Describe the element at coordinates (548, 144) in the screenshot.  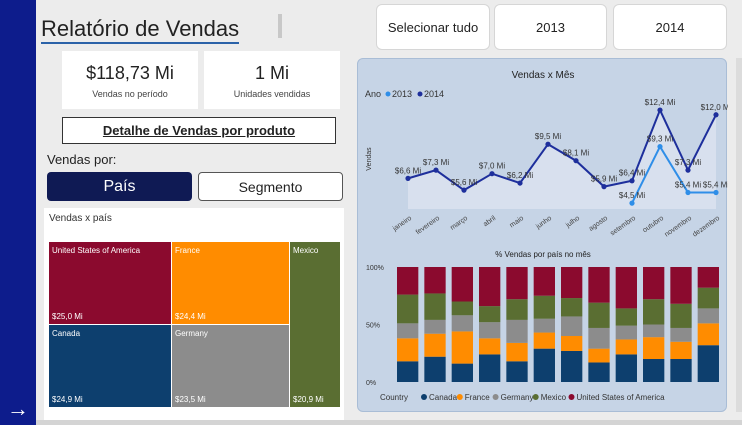
I see `point-2014-junho` at that location.